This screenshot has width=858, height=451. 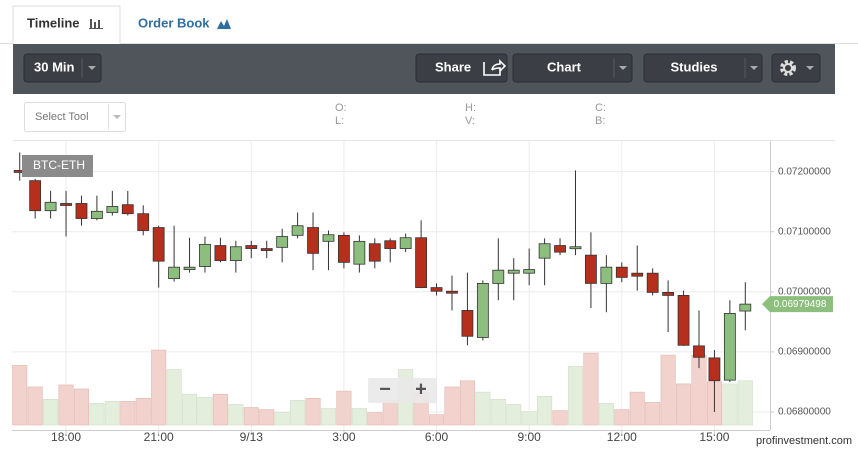 What do you see at coordinates (66, 437) in the screenshot?
I see `x-tick-label: 18:00` at bounding box center [66, 437].